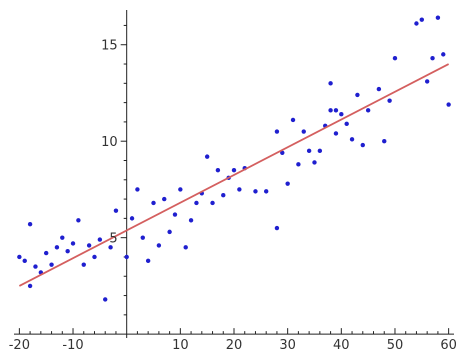  I want to click on x-tick-label: 40, so click(341, 345).